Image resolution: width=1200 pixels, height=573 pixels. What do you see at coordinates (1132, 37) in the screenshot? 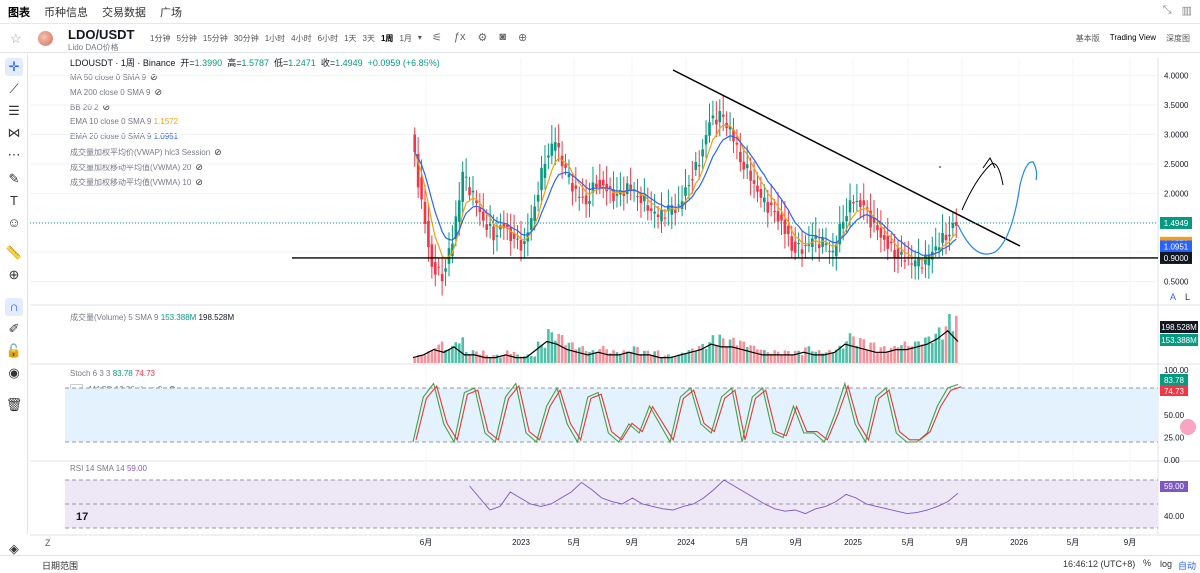
I see `view-1: Trading View` at bounding box center [1132, 37].